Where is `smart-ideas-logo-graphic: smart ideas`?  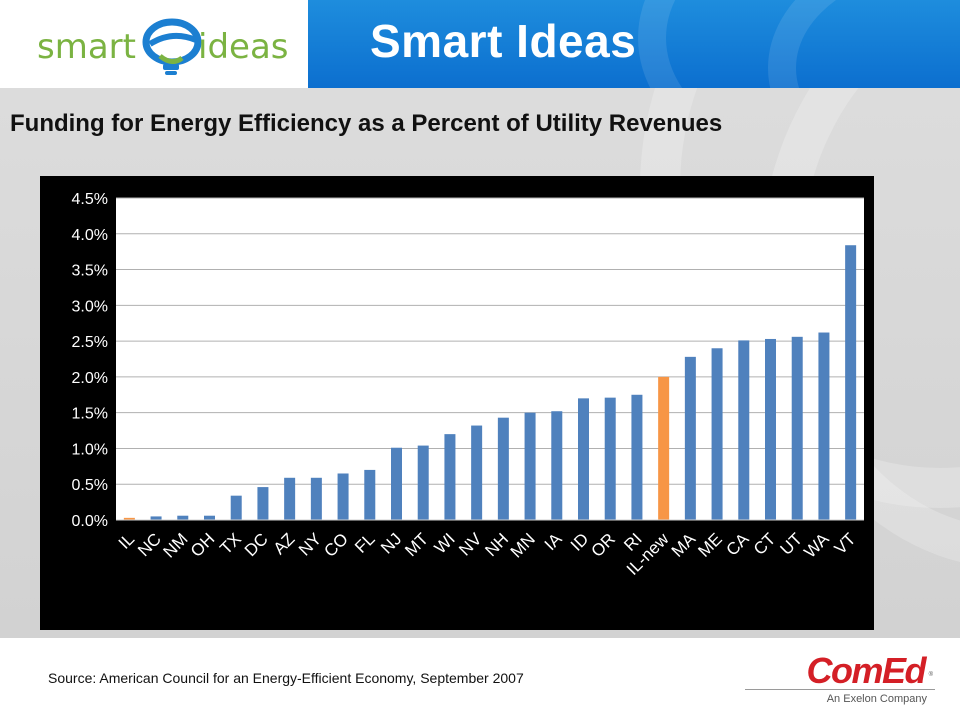 smart-ideas-logo-graphic: smart ideas is located at coordinates (163, 46).